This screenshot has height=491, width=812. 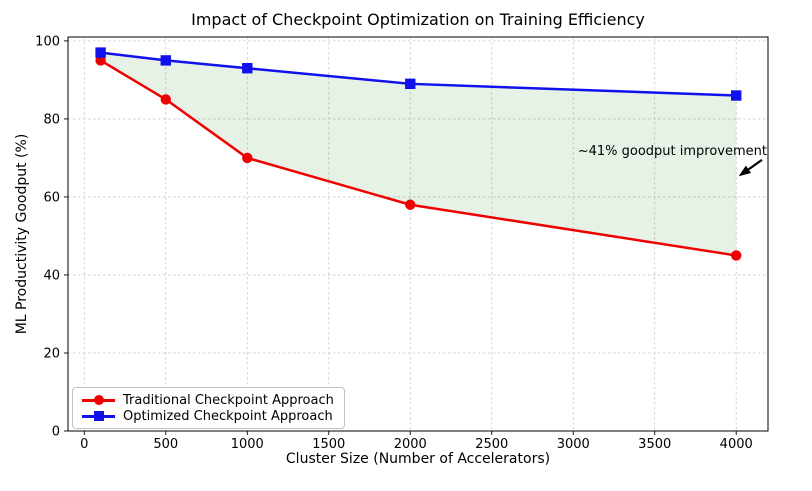 What do you see at coordinates (672, 151) in the screenshot?
I see `annotation-text: ~41% goodput improvement` at bounding box center [672, 151].